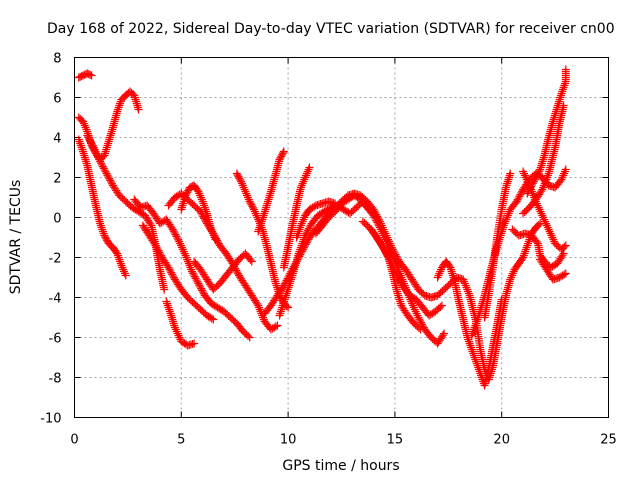  What do you see at coordinates (395, 440) in the screenshot?
I see `x-tick-label: 15` at bounding box center [395, 440].